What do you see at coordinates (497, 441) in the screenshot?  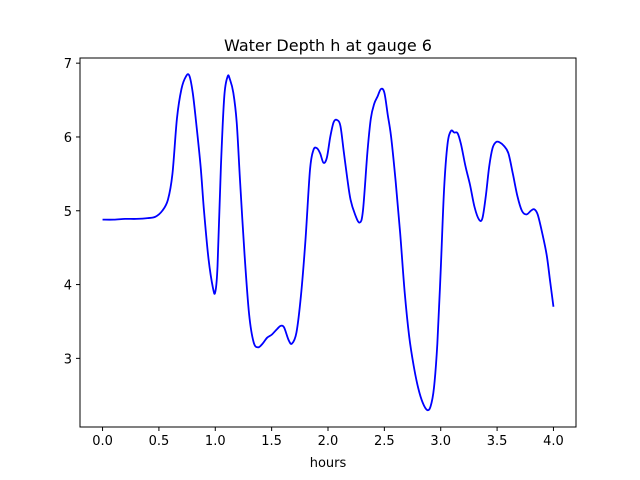 I see `x-tick-label: 3.5` at bounding box center [497, 441].